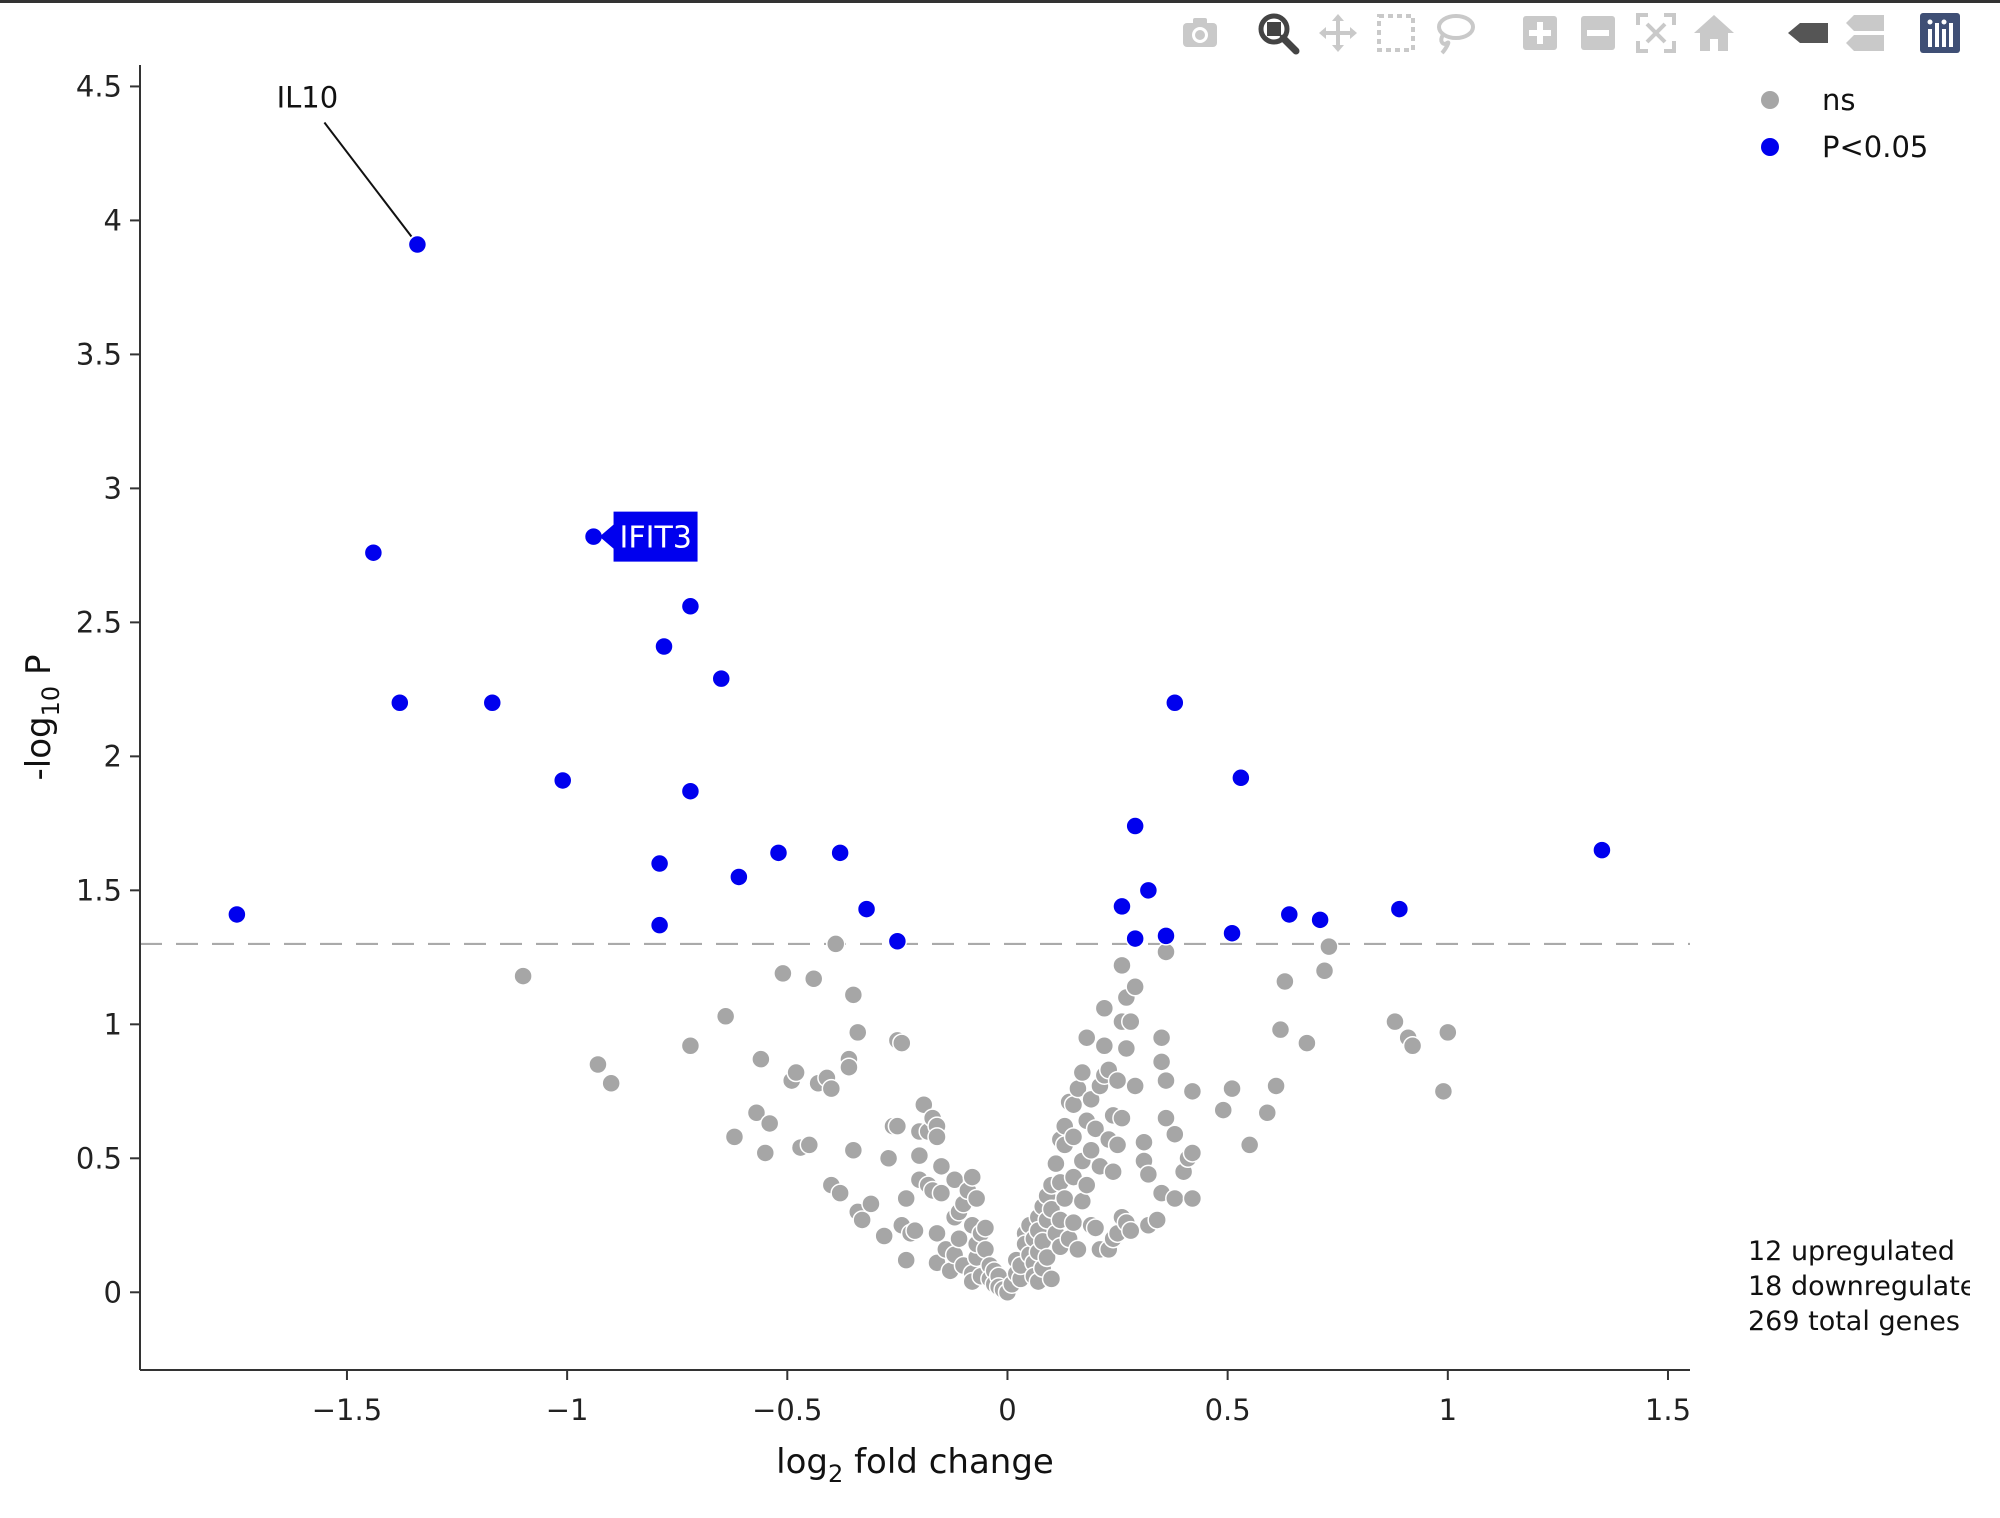  Describe the element at coordinates (1278, 33) in the screenshot. I see `zoom-icon` at that location.